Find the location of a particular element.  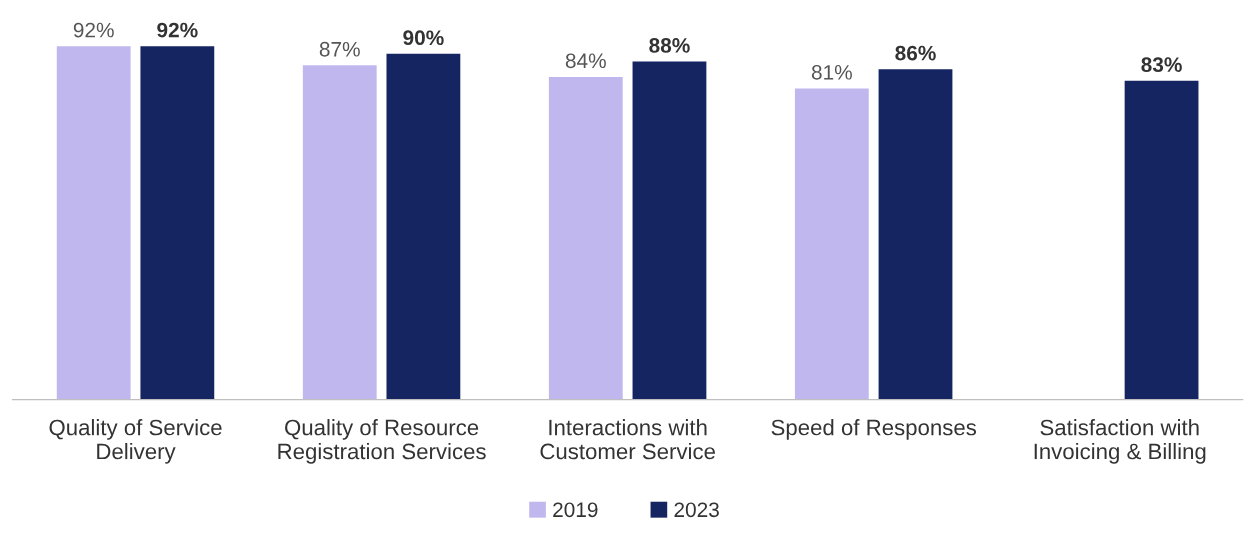

data-label: 83% is located at coordinates (1161, 65).